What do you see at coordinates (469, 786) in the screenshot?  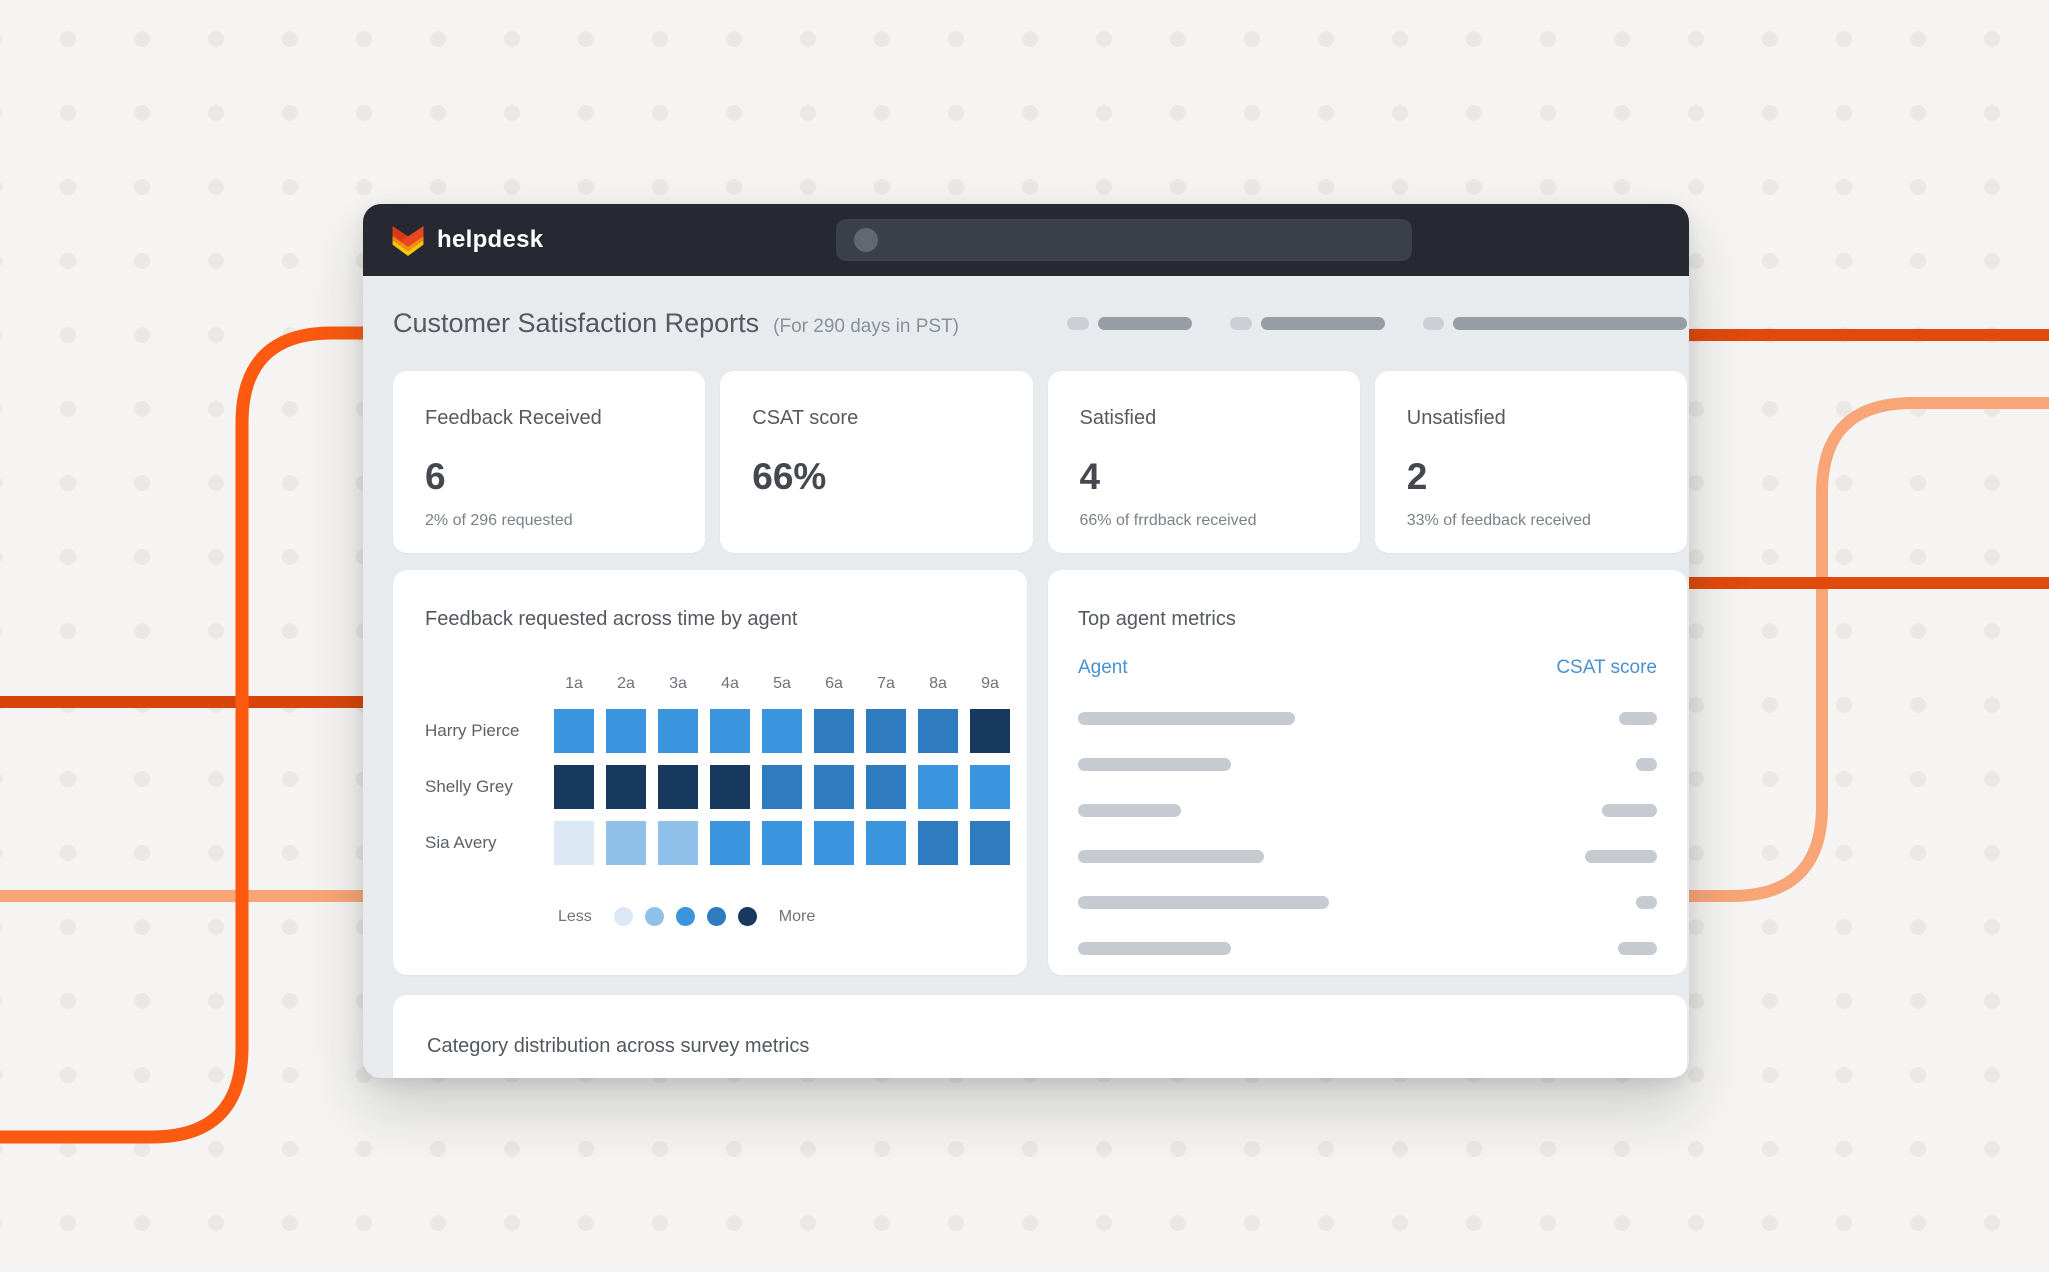 I see `heatmap-agent-name: Shelly Grey` at bounding box center [469, 786].